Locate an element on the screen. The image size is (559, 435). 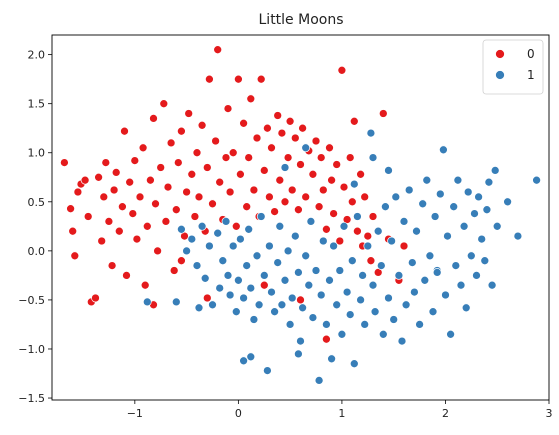
x-tick-label: 3 is located at coordinates (549, 413).